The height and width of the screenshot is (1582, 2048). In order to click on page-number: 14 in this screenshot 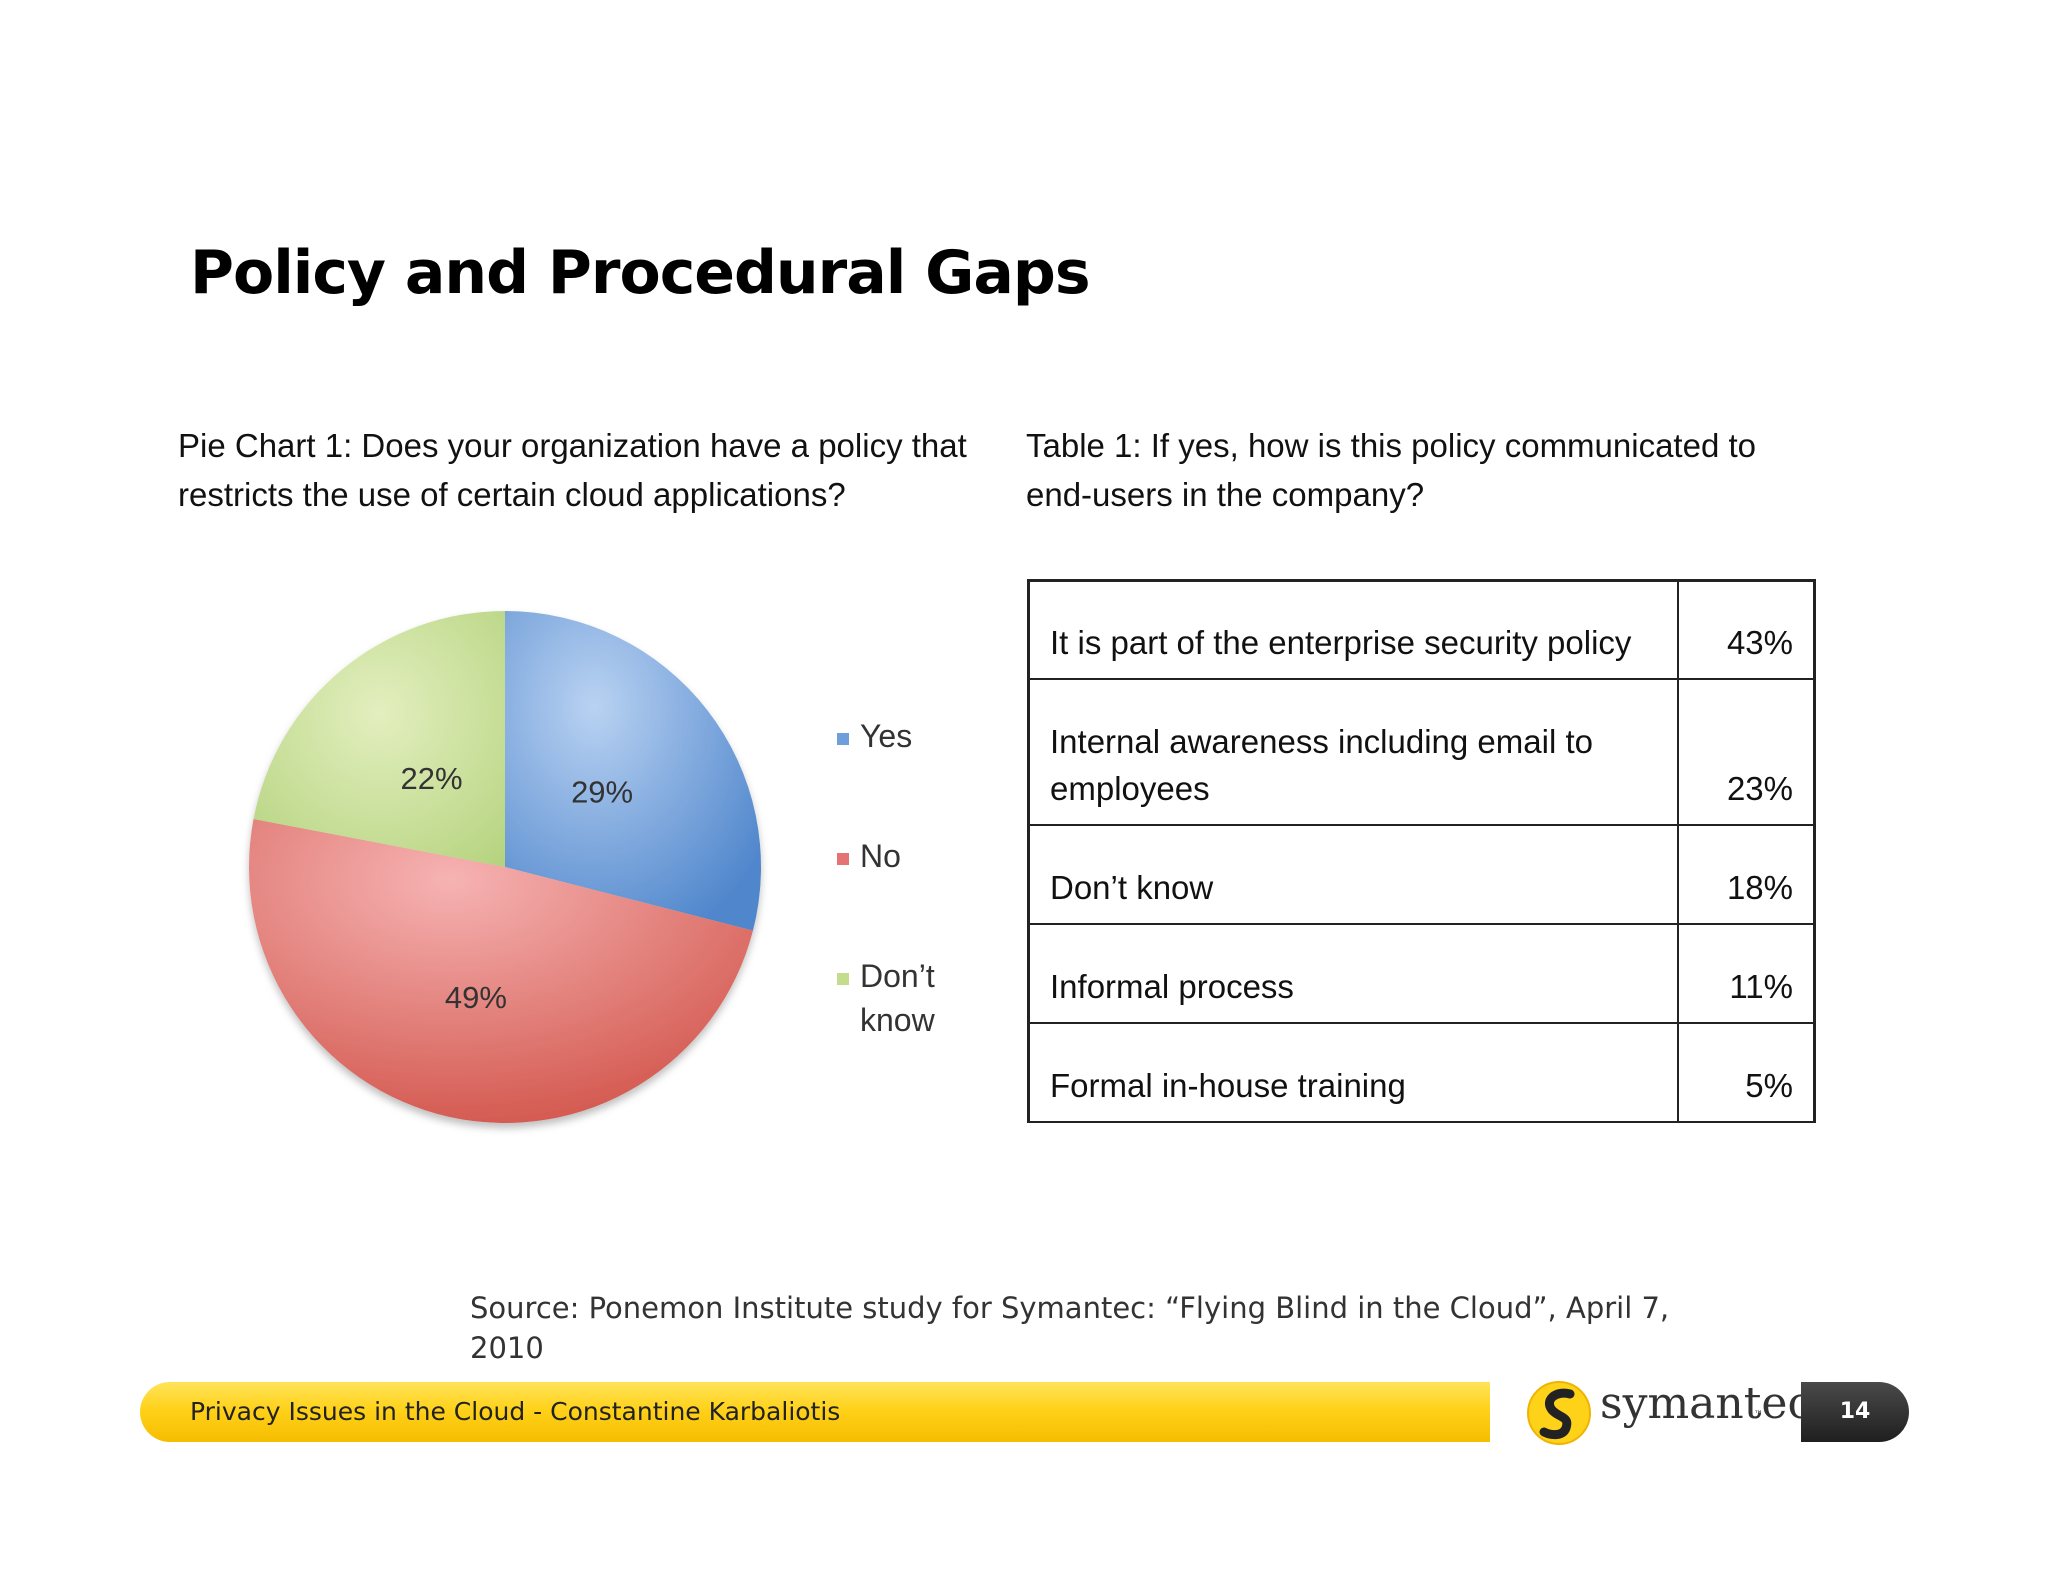, I will do `click(1855, 1411)`.